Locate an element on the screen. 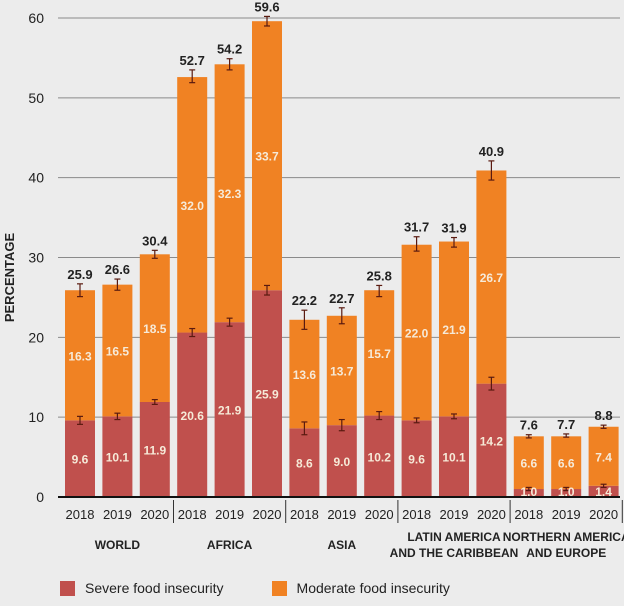 This screenshot has width=624, height=606. severe-value-label: 14.2 is located at coordinates (492, 441).